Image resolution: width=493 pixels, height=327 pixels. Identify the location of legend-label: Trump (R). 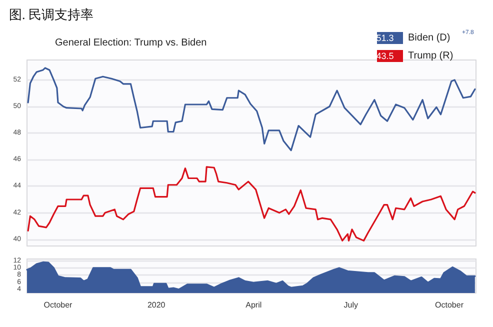
(431, 56).